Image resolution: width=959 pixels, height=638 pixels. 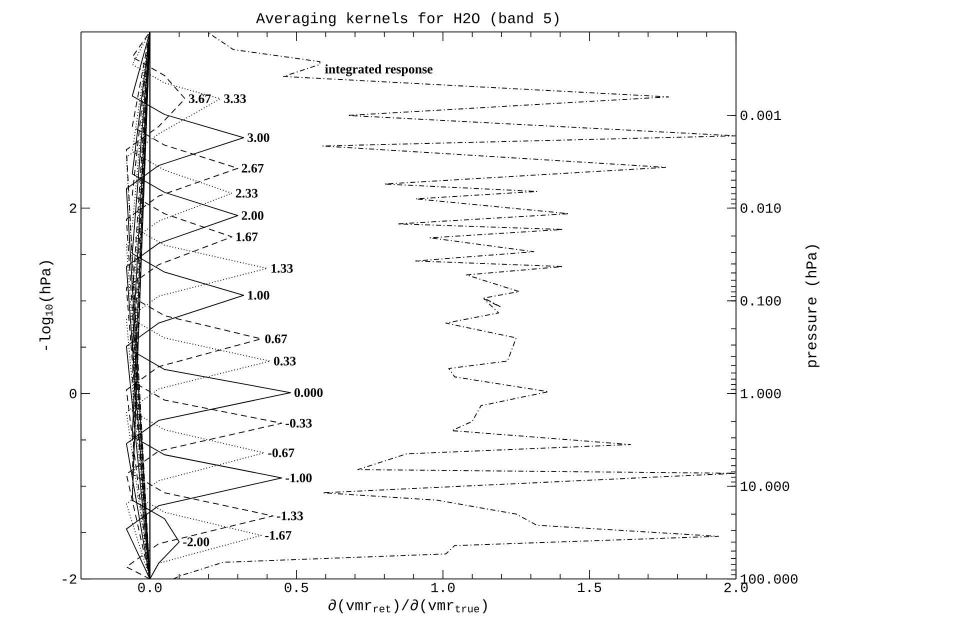 What do you see at coordinates (69, 579) in the screenshot?
I see `y-tick-label: -2` at bounding box center [69, 579].